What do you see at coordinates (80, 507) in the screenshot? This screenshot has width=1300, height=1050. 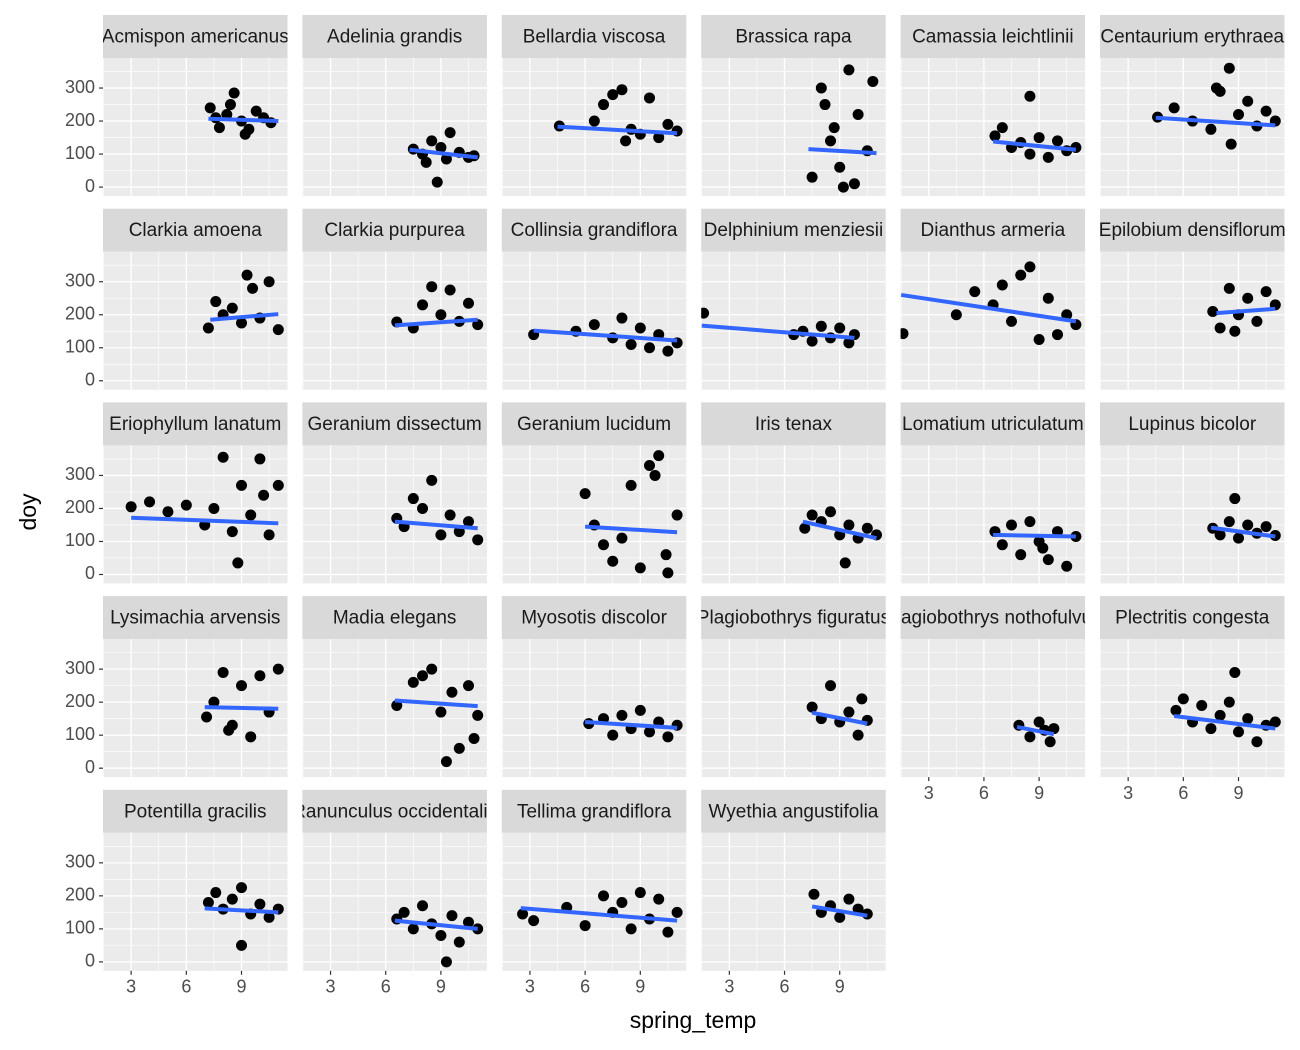 I see `y-tick-label: 200` at bounding box center [80, 507].